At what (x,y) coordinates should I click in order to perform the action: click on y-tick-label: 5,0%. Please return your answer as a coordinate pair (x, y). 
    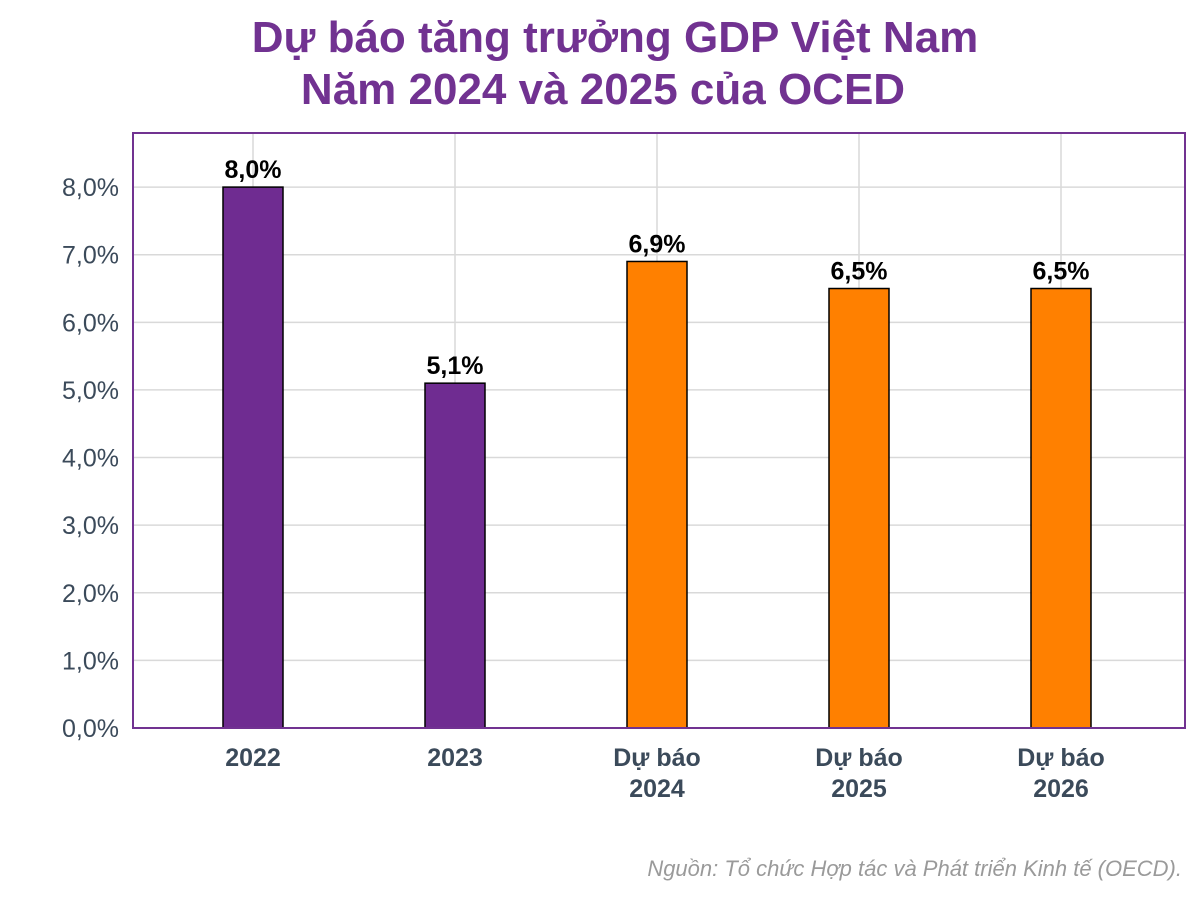
    Looking at the image, I should click on (90, 391).